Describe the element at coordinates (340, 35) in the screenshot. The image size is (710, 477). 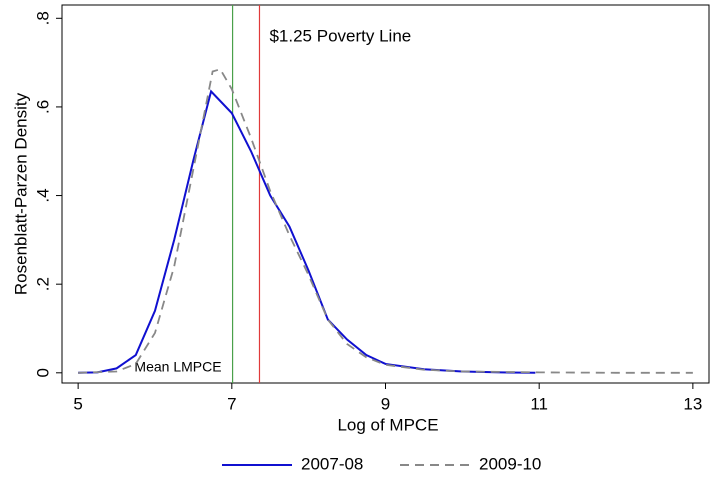
I see `annotation: $1.25 Poverty Line` at that location.